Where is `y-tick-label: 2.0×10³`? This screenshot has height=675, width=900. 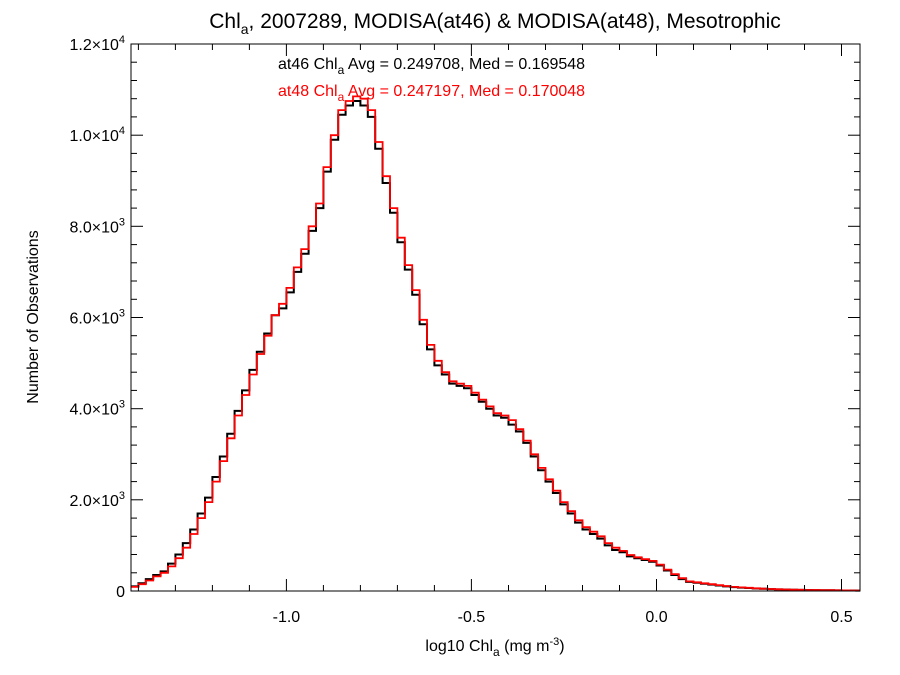
y-tick-label: 2.0×10³ is located at coordinates (97, 500).